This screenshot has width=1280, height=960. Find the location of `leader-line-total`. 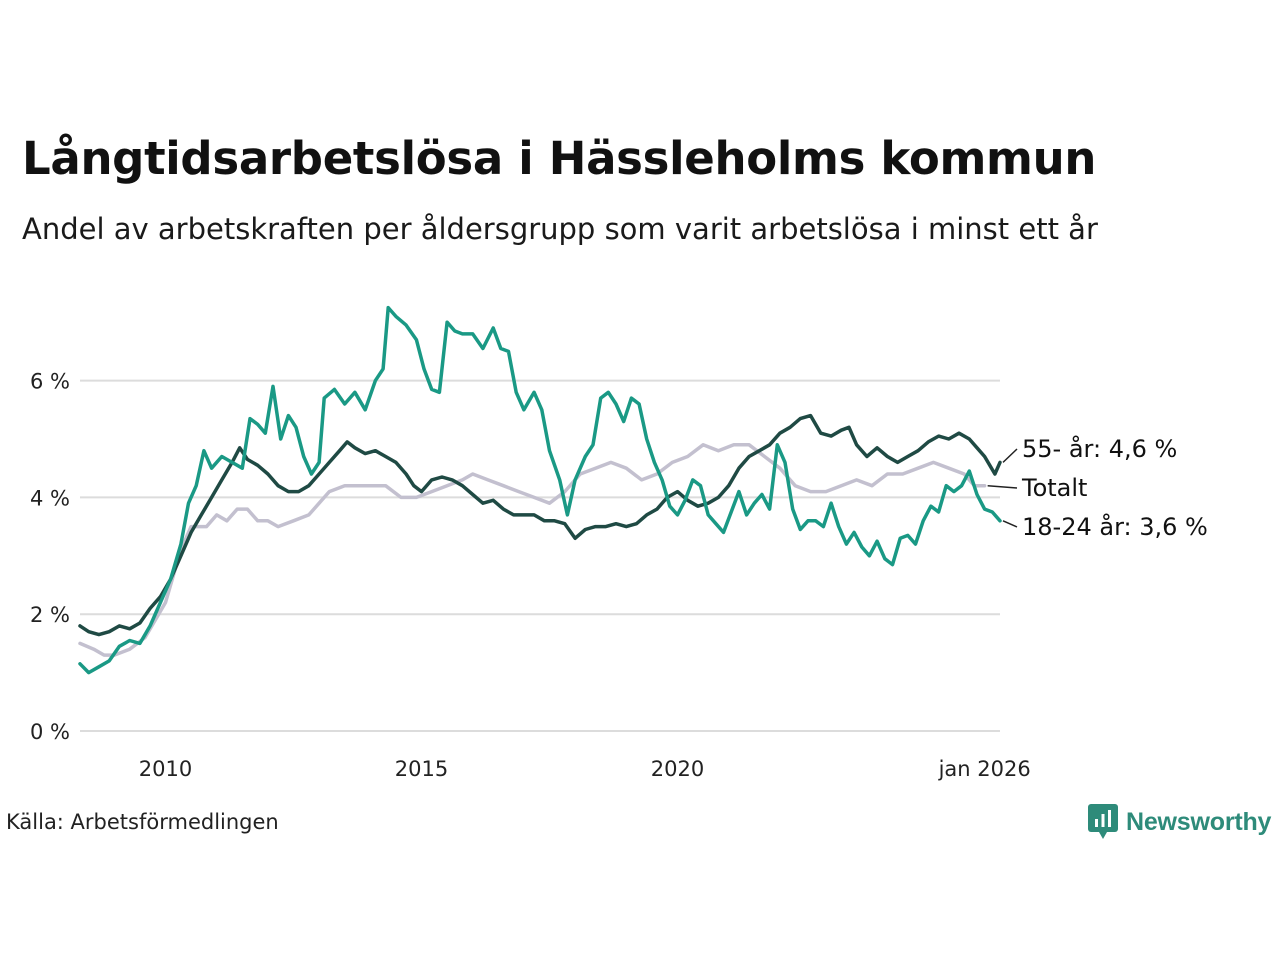

leader-line-total is located at coordinates (1002, 486).